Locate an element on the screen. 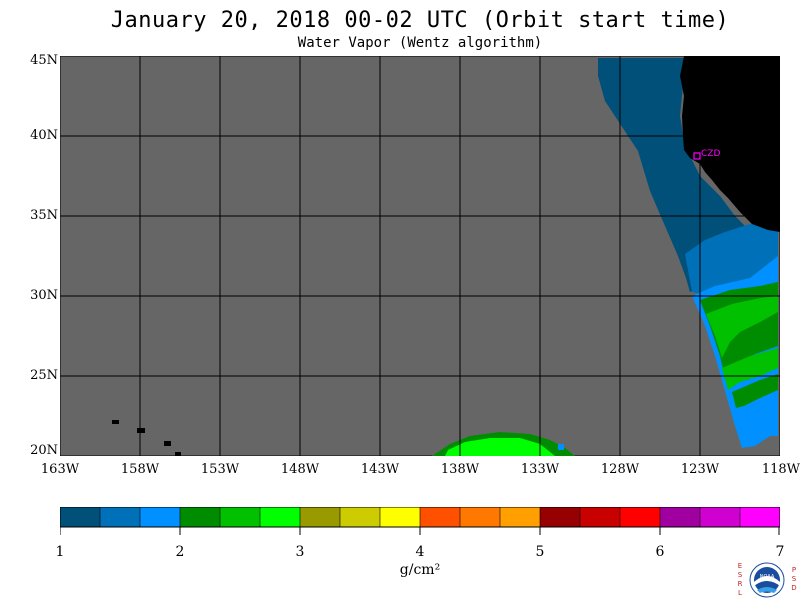 The image size is (800, 600). vapor-speck is located at coordinates (561, 447).